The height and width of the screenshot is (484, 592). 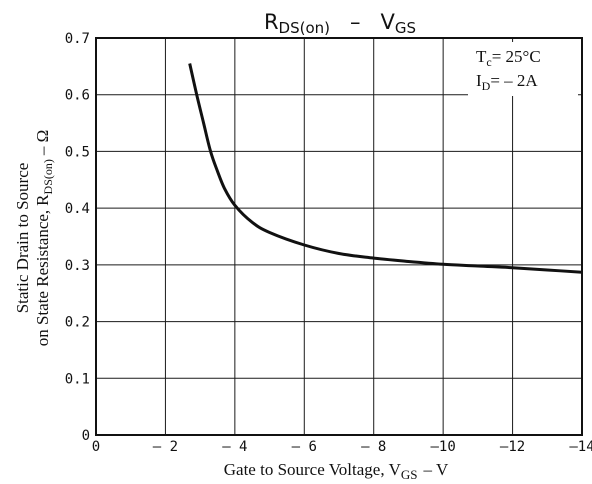 I want to click on y-tick-label: 0.6, so click(x=77, y=96).